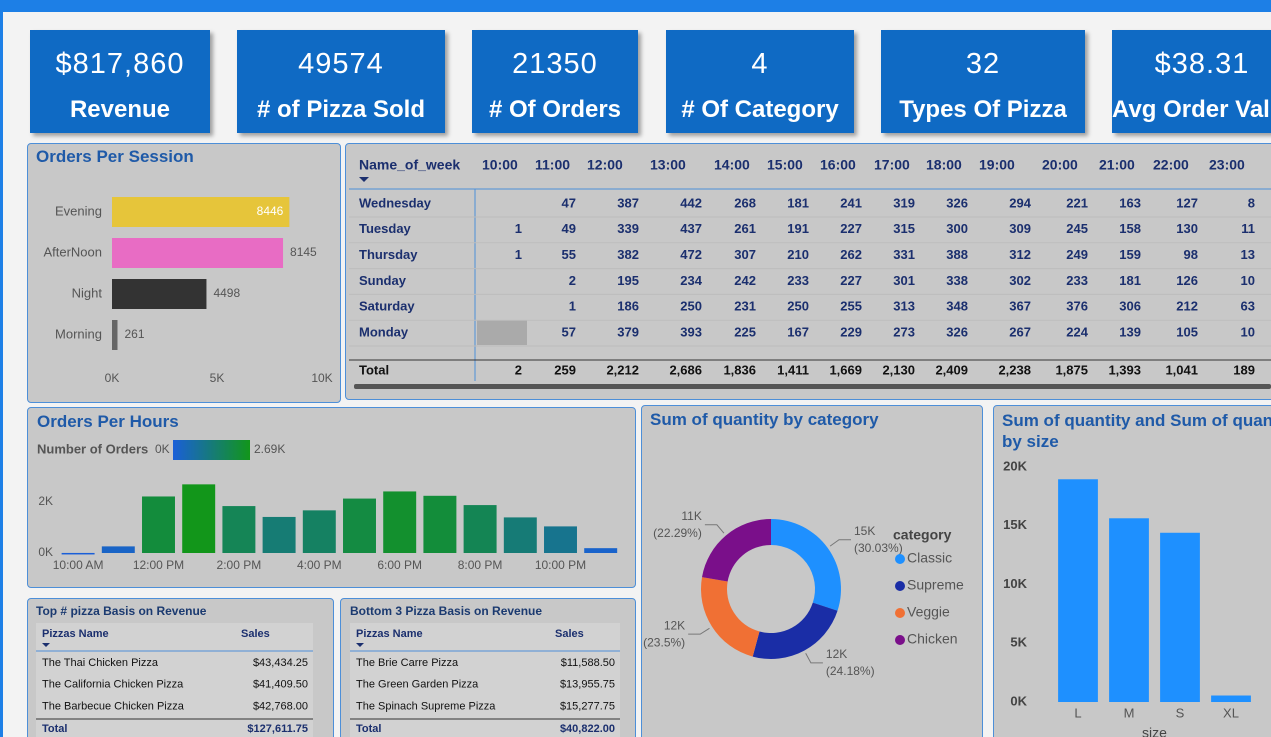  Describe the element at coordinates (935, 585) in the screenshot. I see `legend-label: Supreme` at that location.